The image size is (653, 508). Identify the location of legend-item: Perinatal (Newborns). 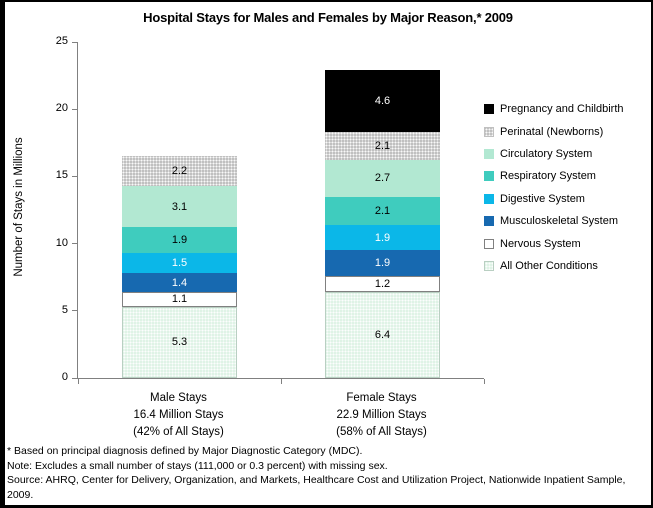
(554, 131).